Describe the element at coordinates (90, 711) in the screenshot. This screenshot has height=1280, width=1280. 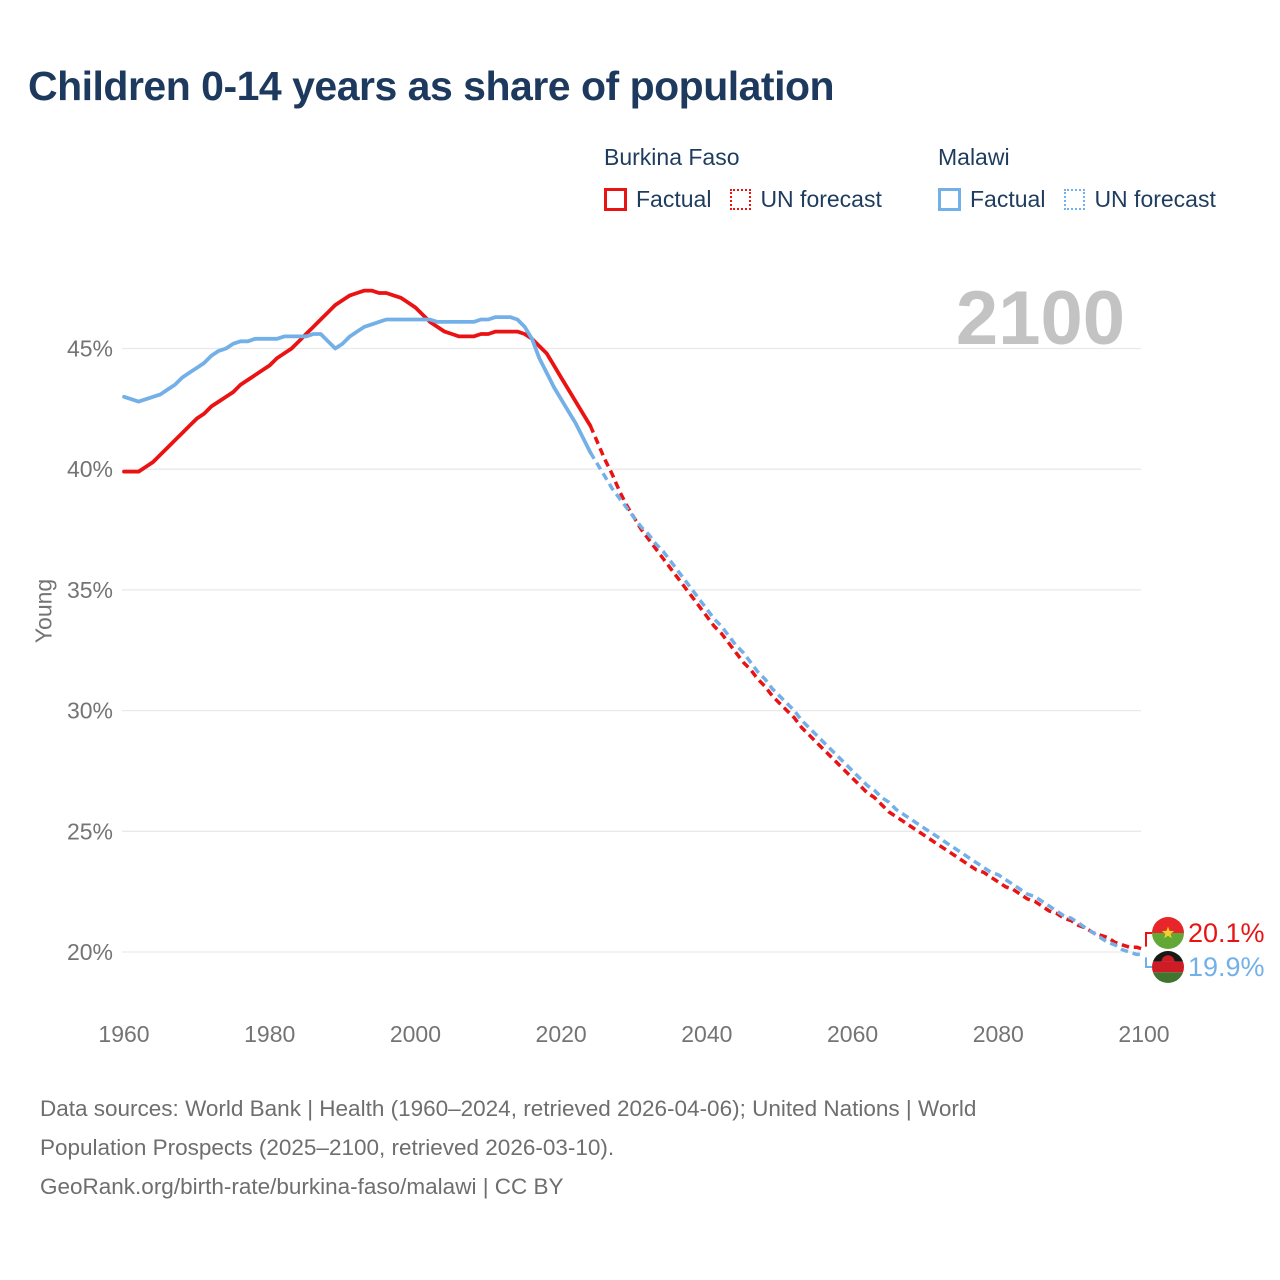
I see `y-tick-label: 30%` at that location.